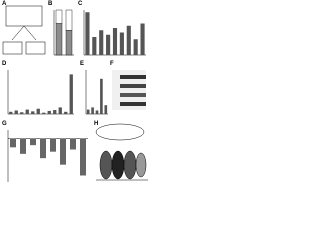 Image resolution: width=320 pixels, height=240 pixels. What do you see at coordinates (4, 124) in the screenshot?
I see `panel-letter: G` at bounding box center [4, 124].